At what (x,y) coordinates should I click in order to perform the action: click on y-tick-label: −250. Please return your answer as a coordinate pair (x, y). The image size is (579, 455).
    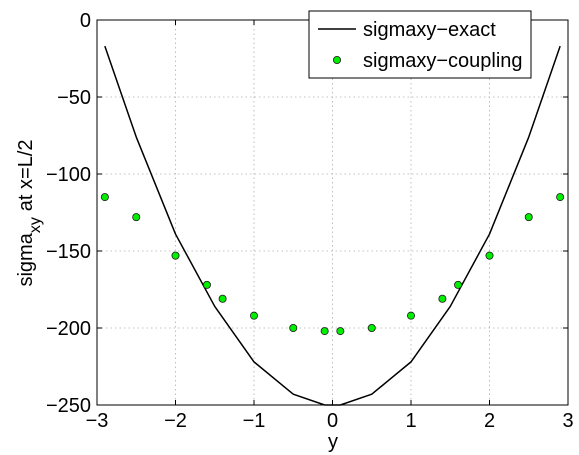
    Looking at the image, I should click on (68, 406).